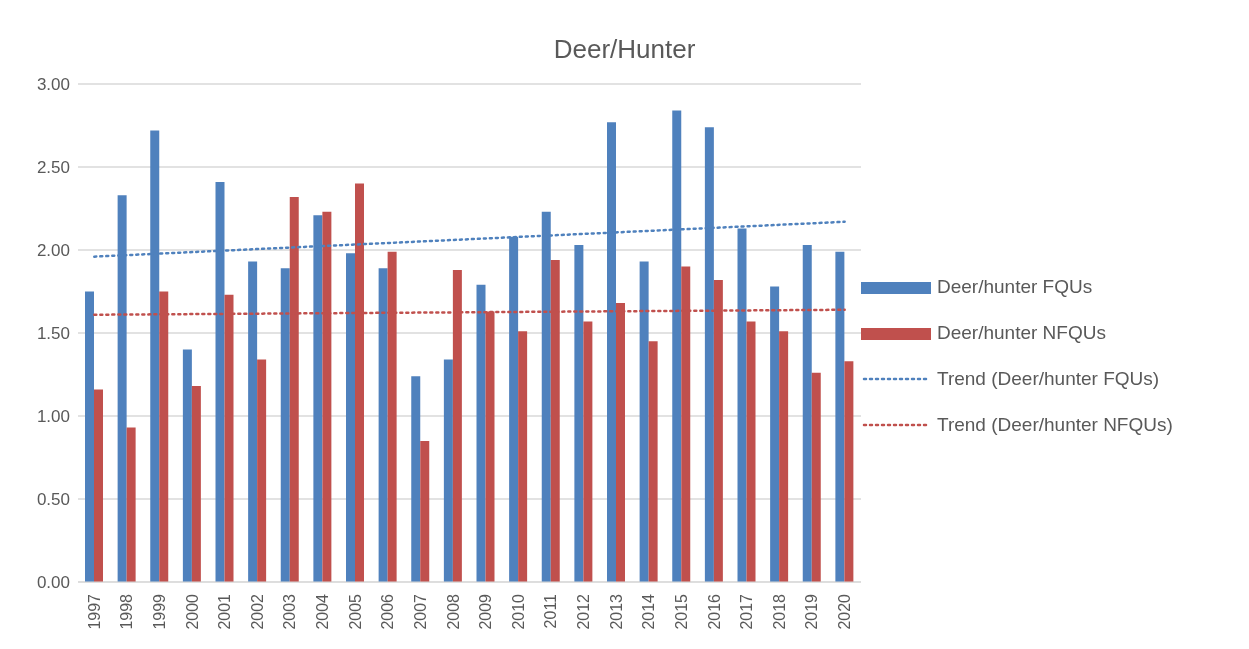 This screenshot has height=649, width=1249. What do you see at coordinates (1055, 425) in the screenshot?
I see `legend-label: Trend (Deer/hunter NFQUs)` at bounding box center [1055, 425].